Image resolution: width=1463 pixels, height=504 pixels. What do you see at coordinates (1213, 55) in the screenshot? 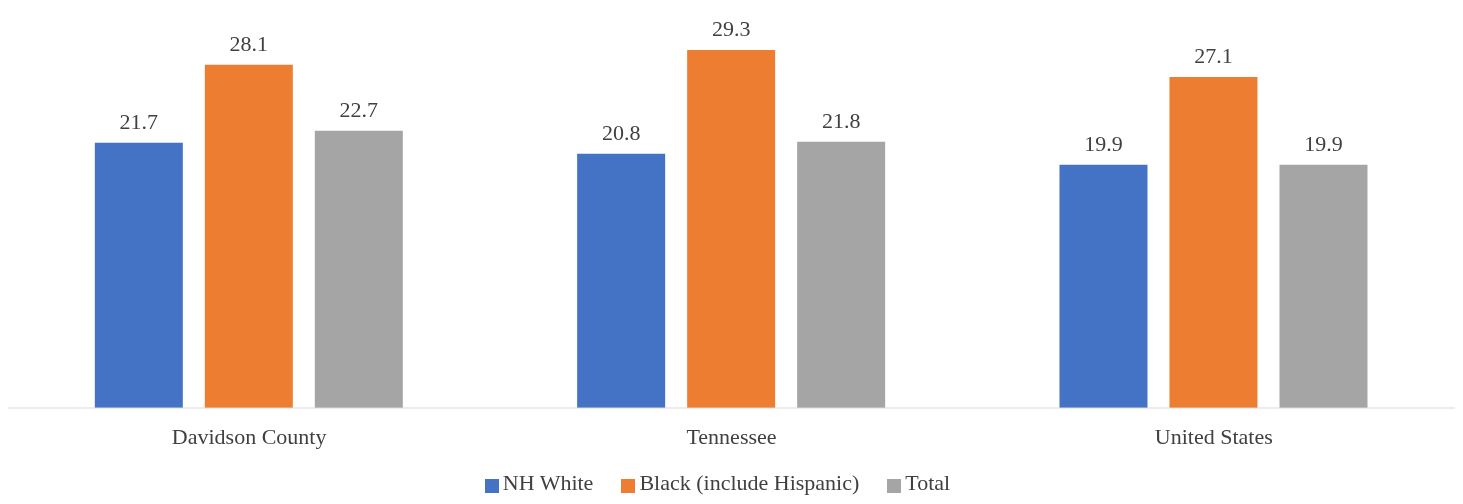
I see `data-label: 27.1` at bounding box center [1213, 55].